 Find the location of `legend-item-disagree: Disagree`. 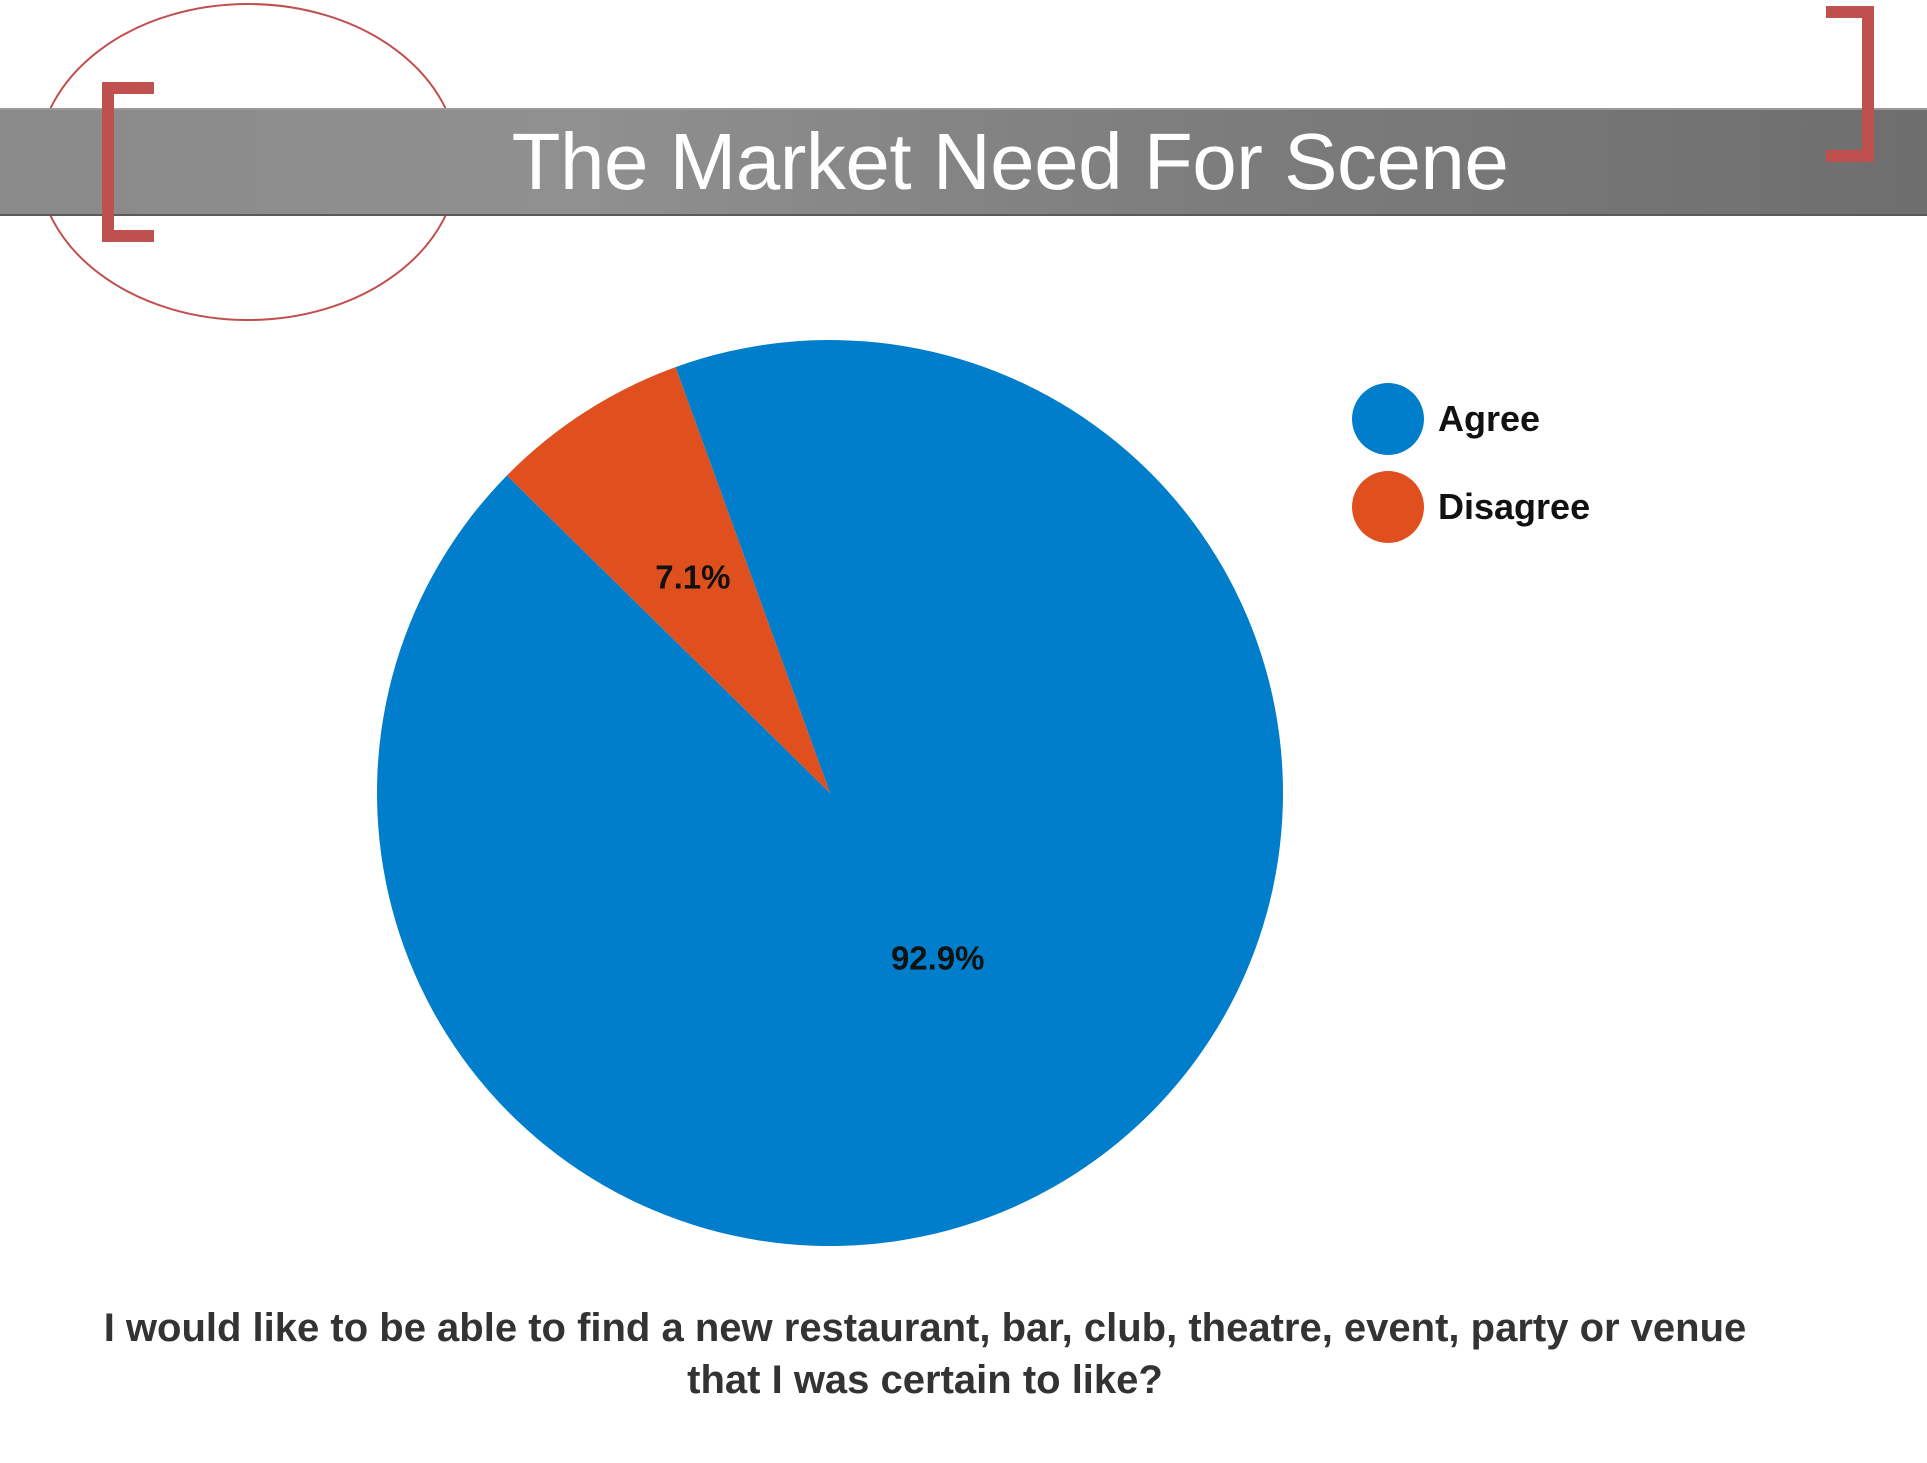

legend-item-disagree: Disagree is located at coordinates (1471, 507).